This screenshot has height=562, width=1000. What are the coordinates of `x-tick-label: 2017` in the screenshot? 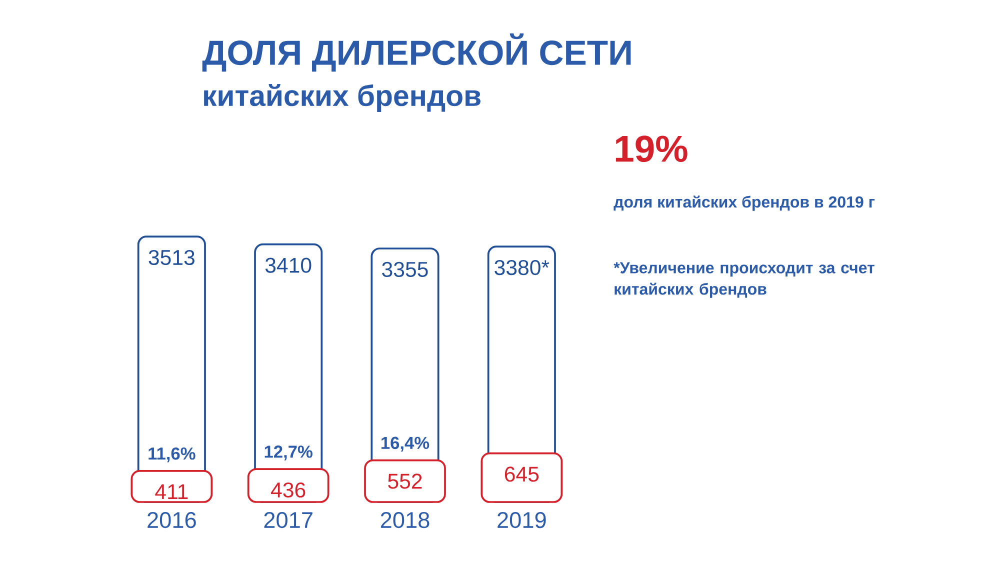 It's located at (288, 520).